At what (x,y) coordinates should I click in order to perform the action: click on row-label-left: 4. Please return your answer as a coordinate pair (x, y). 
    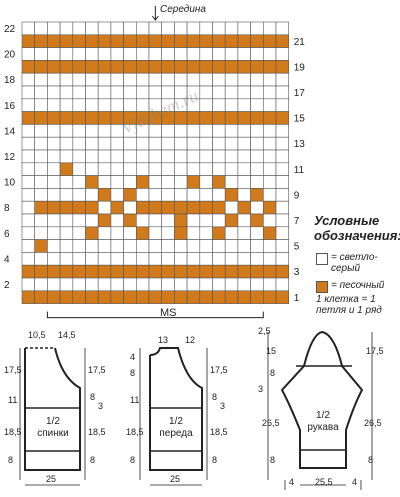
    Looking at the image, I should click on (7, 259).